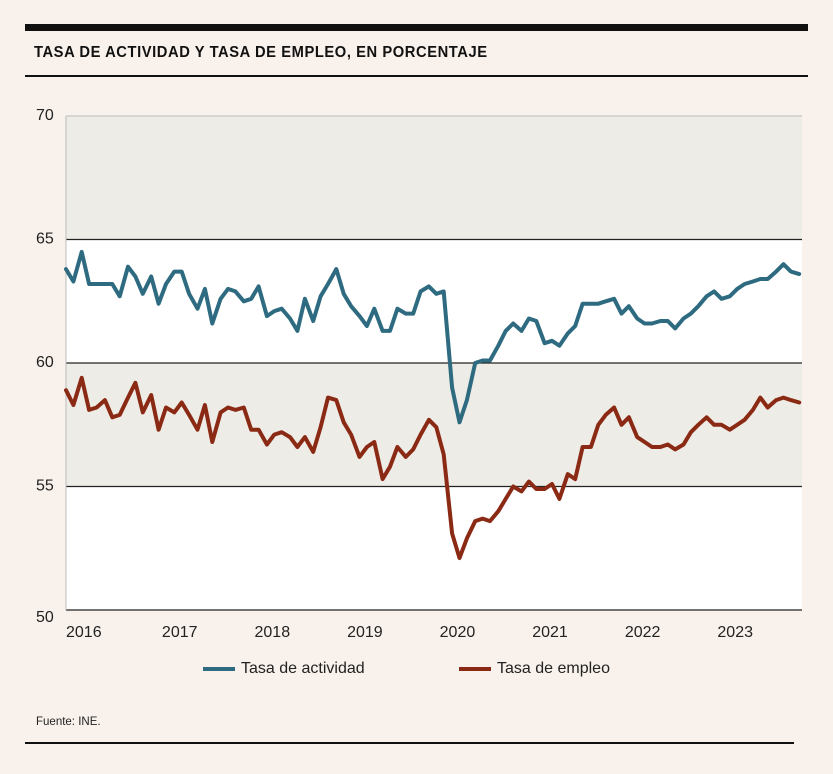  What do you see at coordinates (45, 239) in the screenshot?
I see `y-tick-65: 65` at bounding box center [45, 239].